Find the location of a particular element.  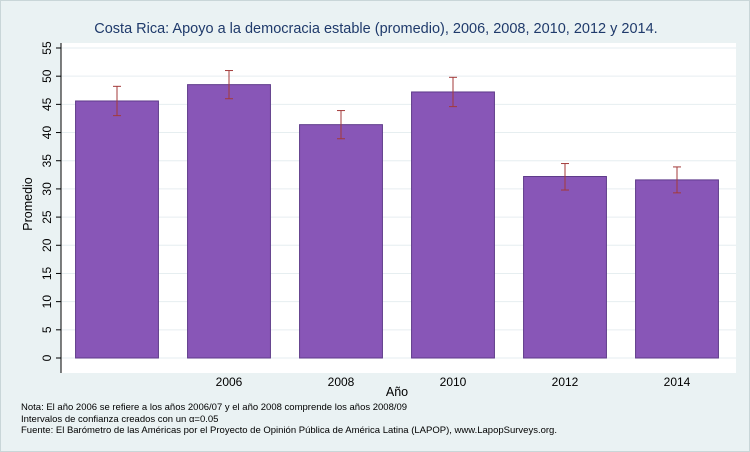

y-tick-label: 55 is located at coordinates (47, 48).